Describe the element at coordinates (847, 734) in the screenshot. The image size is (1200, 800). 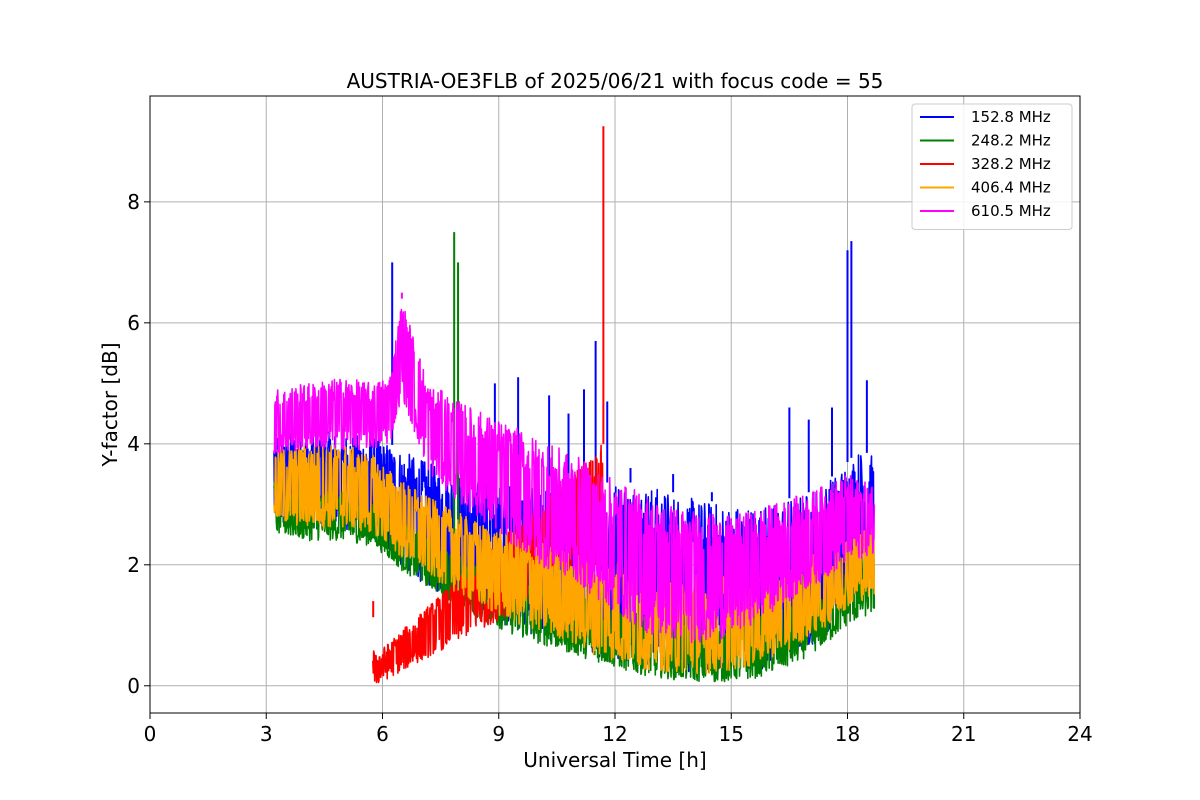
I see `x-tick-label: 18` at that location.